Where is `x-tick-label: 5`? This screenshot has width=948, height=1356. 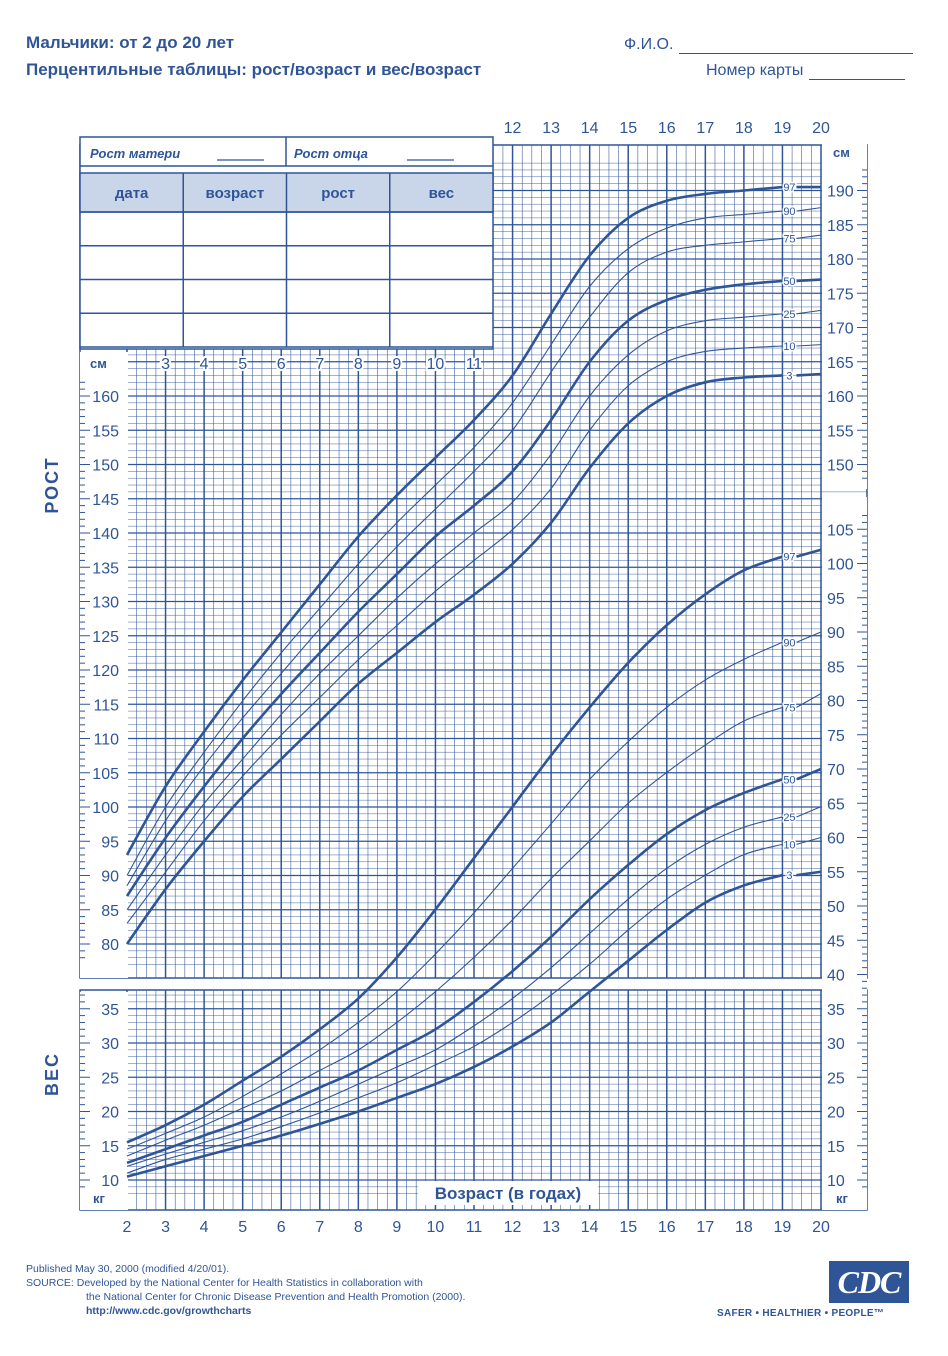 x-tick-label: 5 is located at coordinates (242, 1227).